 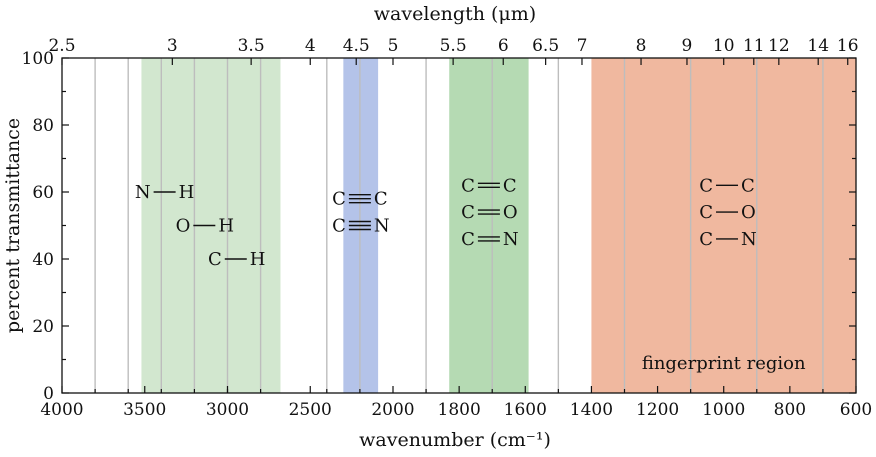 I want to click on x-tick-label: 800, so click(x=790, y=410).